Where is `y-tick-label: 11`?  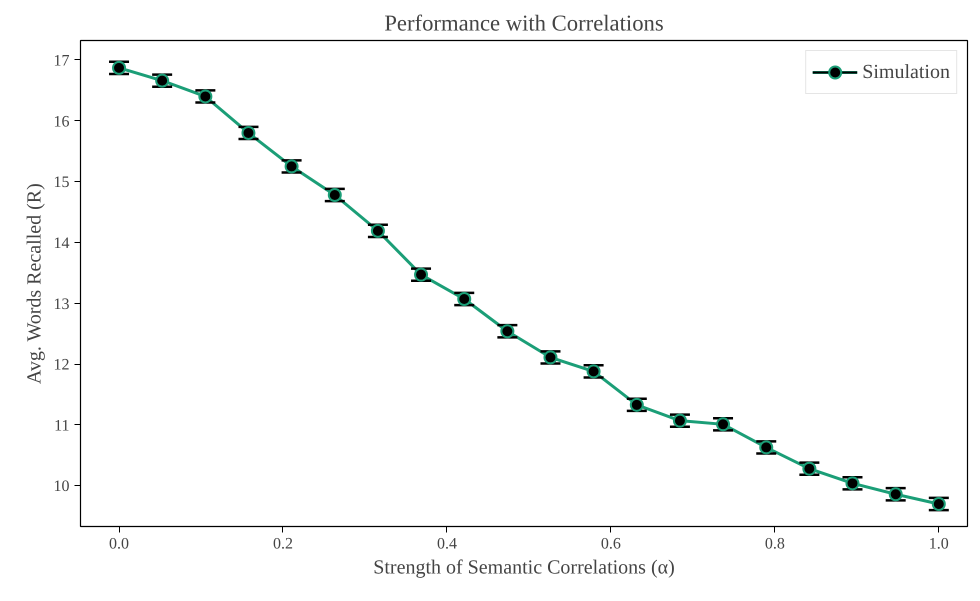 y-tick-label: 11 is located at coordinates (62, 425).